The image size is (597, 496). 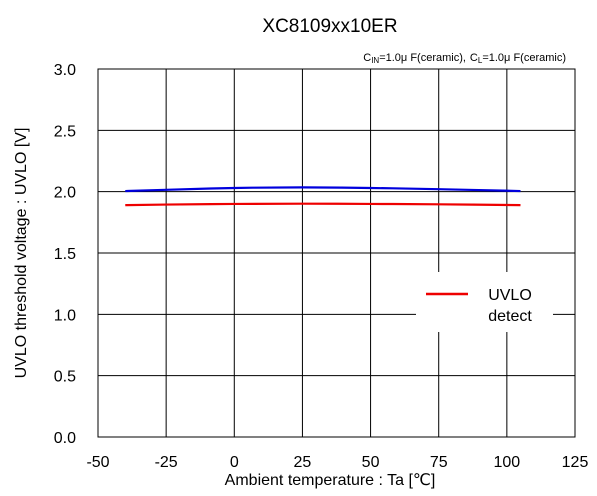 What do you see at coordinates (65, 131) in the screenshot?
I see `y-tick-label: 2.5` at bounding box center [65, 131].